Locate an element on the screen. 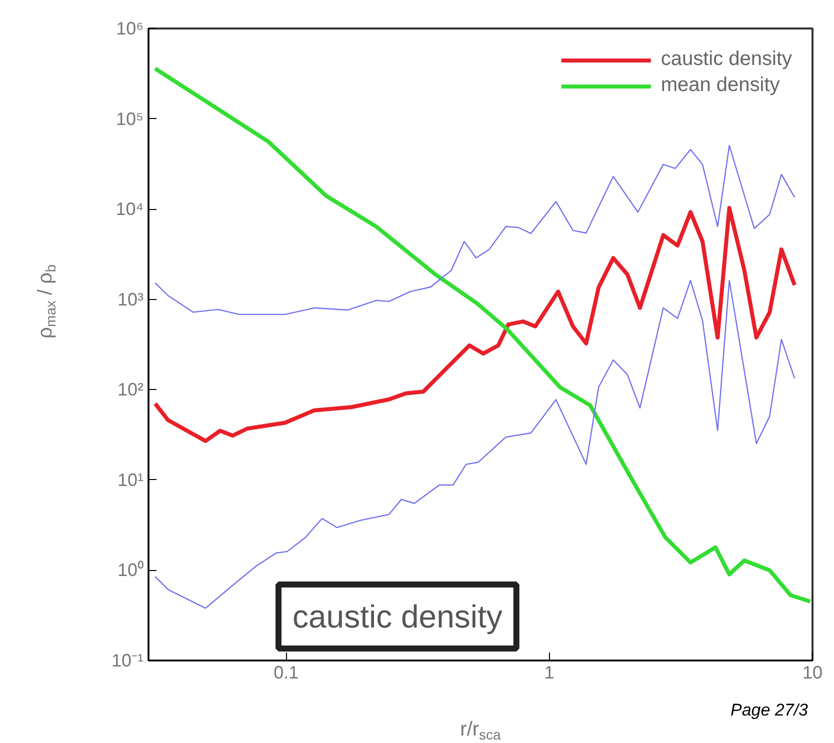 This screenshot has height=743, width=834. x-tick-label: 1 is located at coordinates (549, 672).